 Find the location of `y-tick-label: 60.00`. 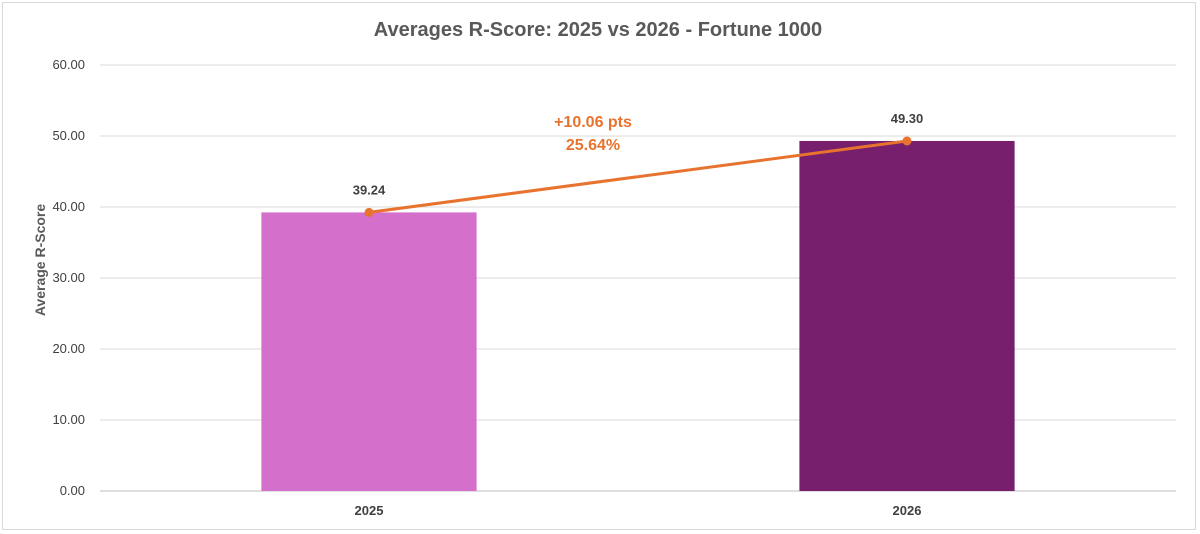

y-tick-label: 60.00 is located at coordinates (68, 64).